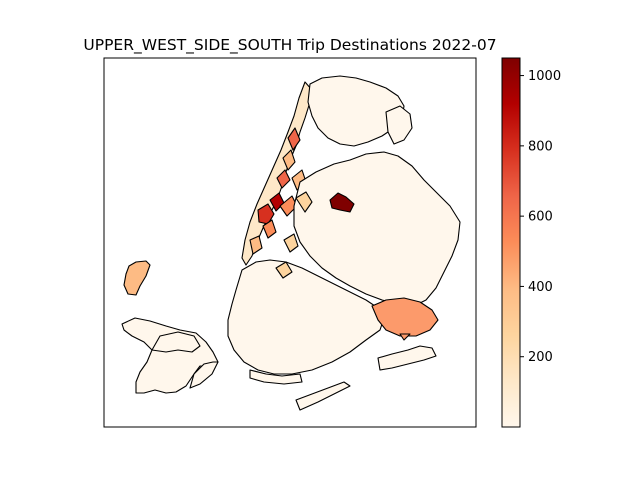  What do you see at coordinates (137, 278) in the screenshot?
I see `zone-newark` at bounding box center [137, 278].